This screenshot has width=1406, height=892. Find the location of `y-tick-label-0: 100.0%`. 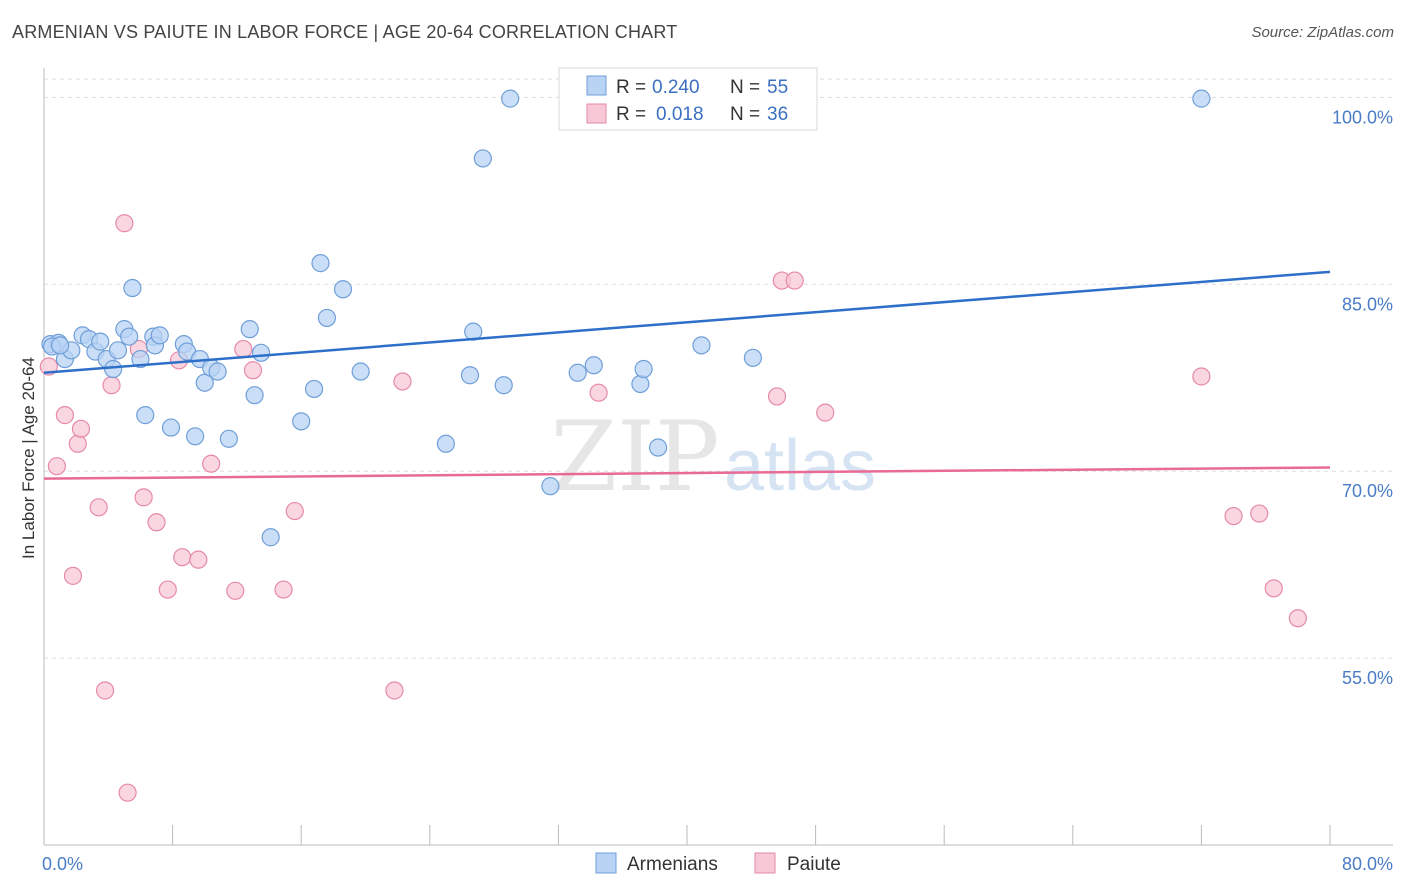

y-tick-label-0: 100.0% is located at coordinates (1362, 117).